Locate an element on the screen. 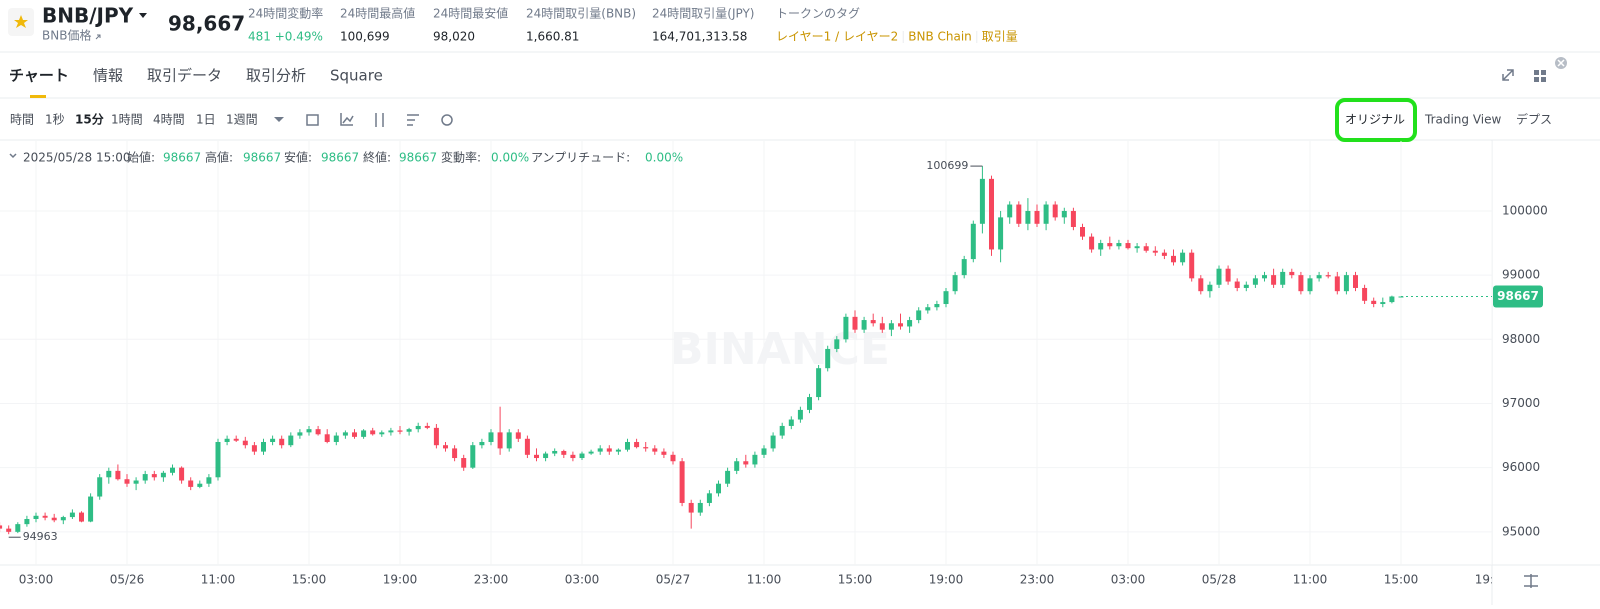 This screenshot has height=609, width=1600. tab: 情報 is located at coordinates (108, 76).